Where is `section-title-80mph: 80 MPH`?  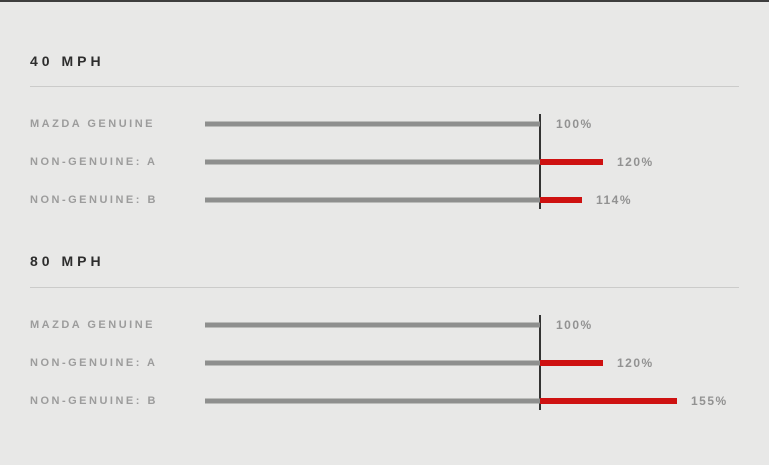
section-title-80mph: 80 MPH is located at coordinates (67, 261).